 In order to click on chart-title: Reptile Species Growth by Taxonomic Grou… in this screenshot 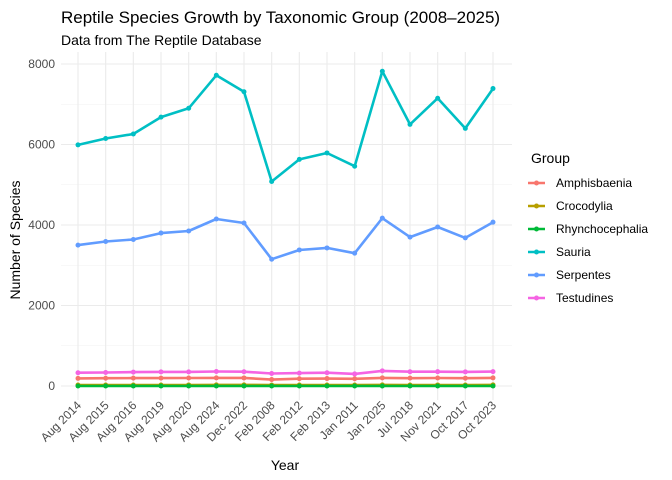, I will do `click(280, 17)`.